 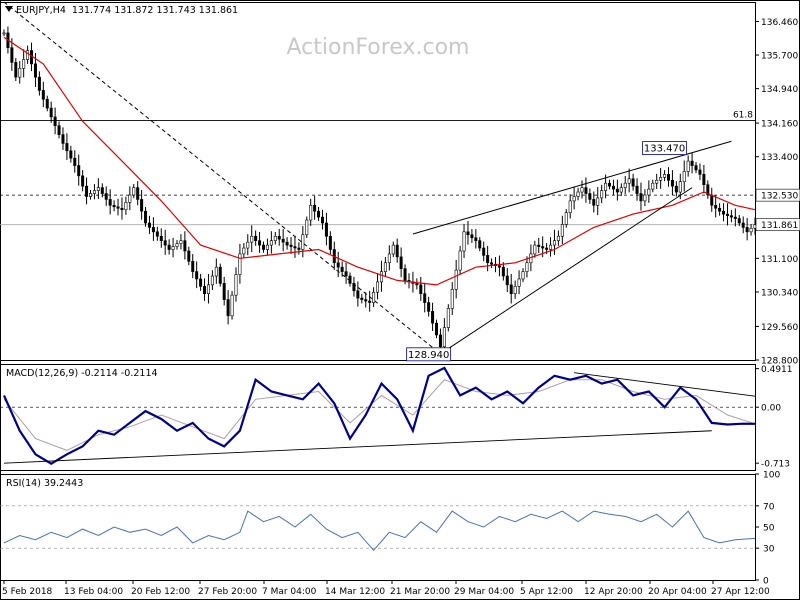 What do you see at coordinates (82, 373) in the screenshot?
I see `macd-title: MACD(12,26,9) -0.2114 -0.2114` at bounding box center [82, 373].